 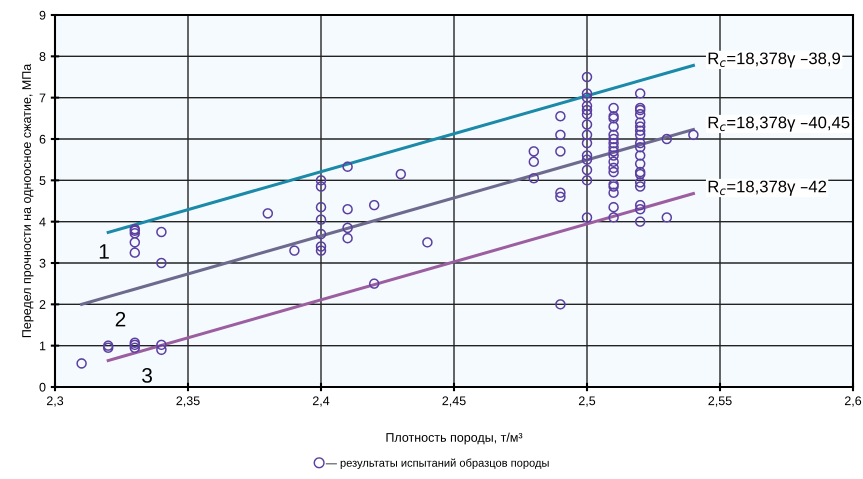 What do you see at coordinates (437, 463) in the screenshot?
I see `legend-label: — результаты испытаний образцов породы` at bounding box center [437, 463].